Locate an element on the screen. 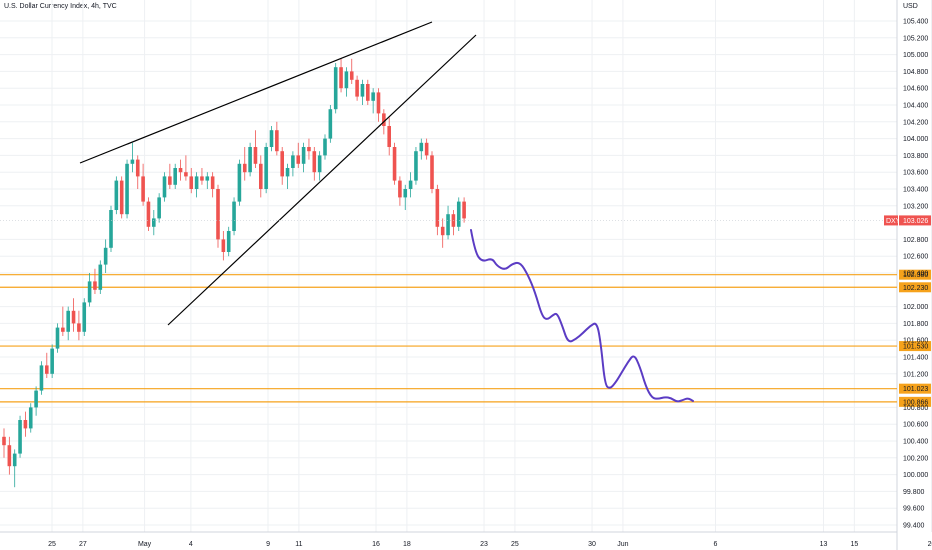 This screenshot has height=550, width=932. x-tick-label: 16 is located at coordinates (376, 544).